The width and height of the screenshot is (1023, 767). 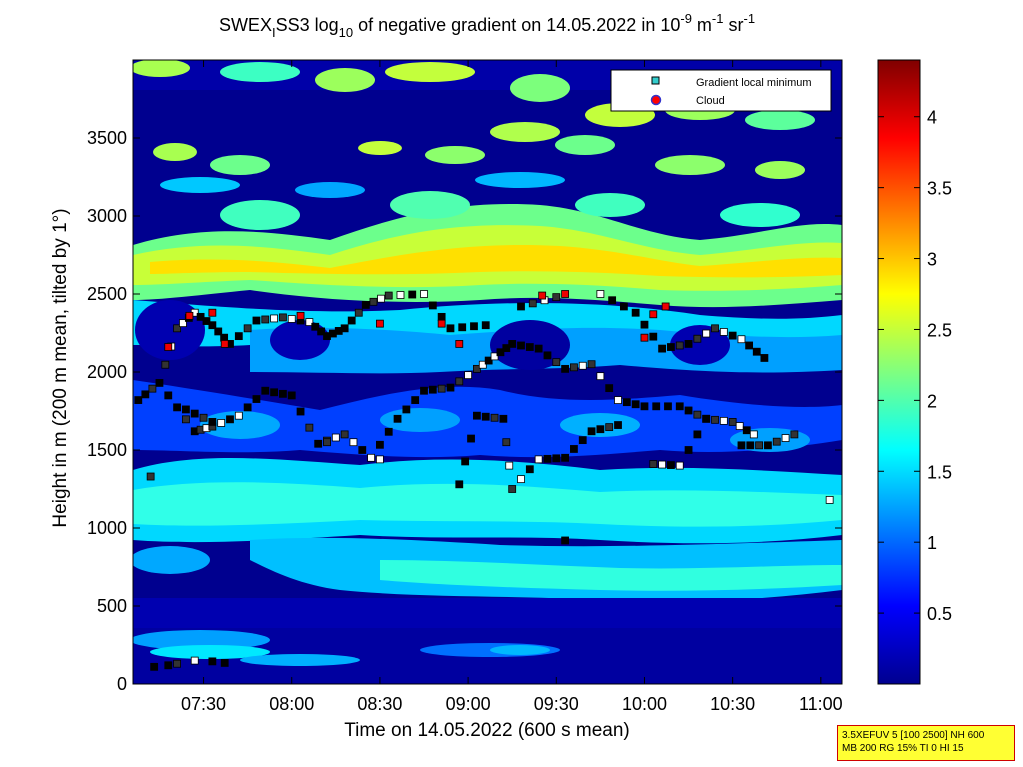 What do you see at coordinates (107, 216) in the screenshot?
I see `y-tick-label: 3000` at bounding box center [107, 216].